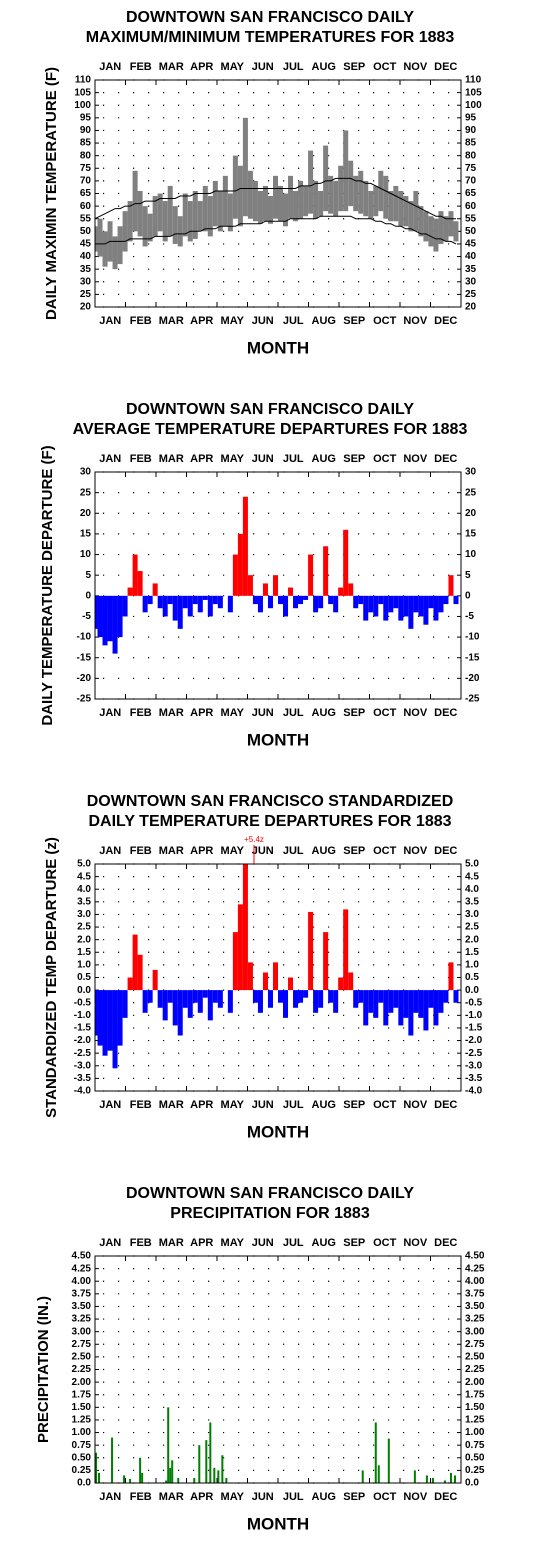 Image resolution: width=538 pixels, height=1564 pixels. Describe the element at coordinates (475, 1432) in the screenshot. I see `y-tick-label-right: 1.00` at that location.